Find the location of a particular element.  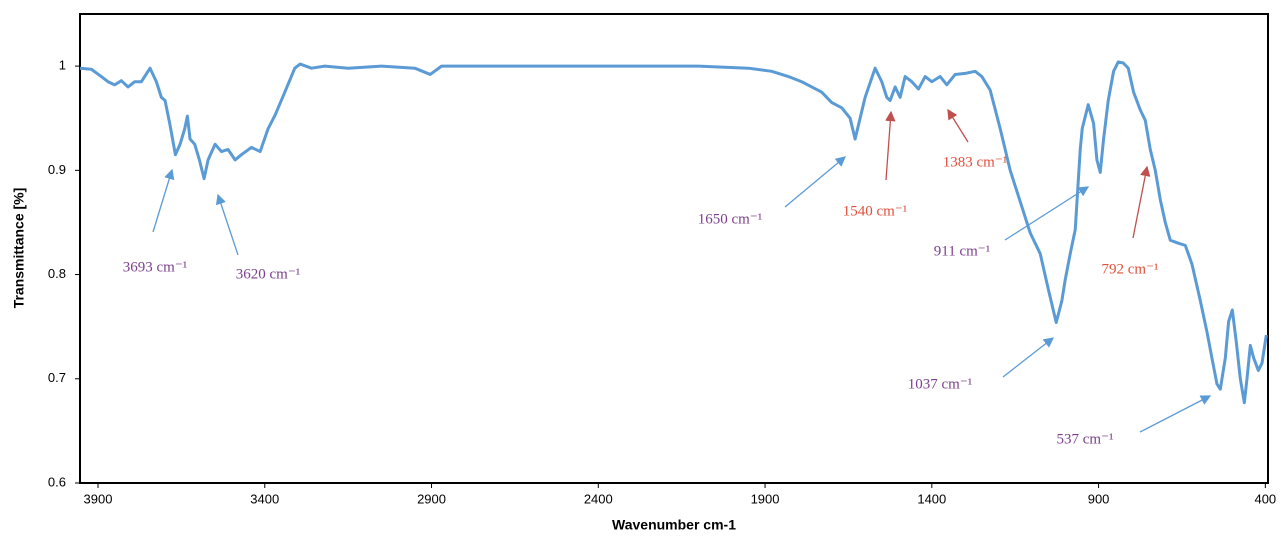

annotation-label: 1650 cm⁻¹ is located at coordinates (730, 219).